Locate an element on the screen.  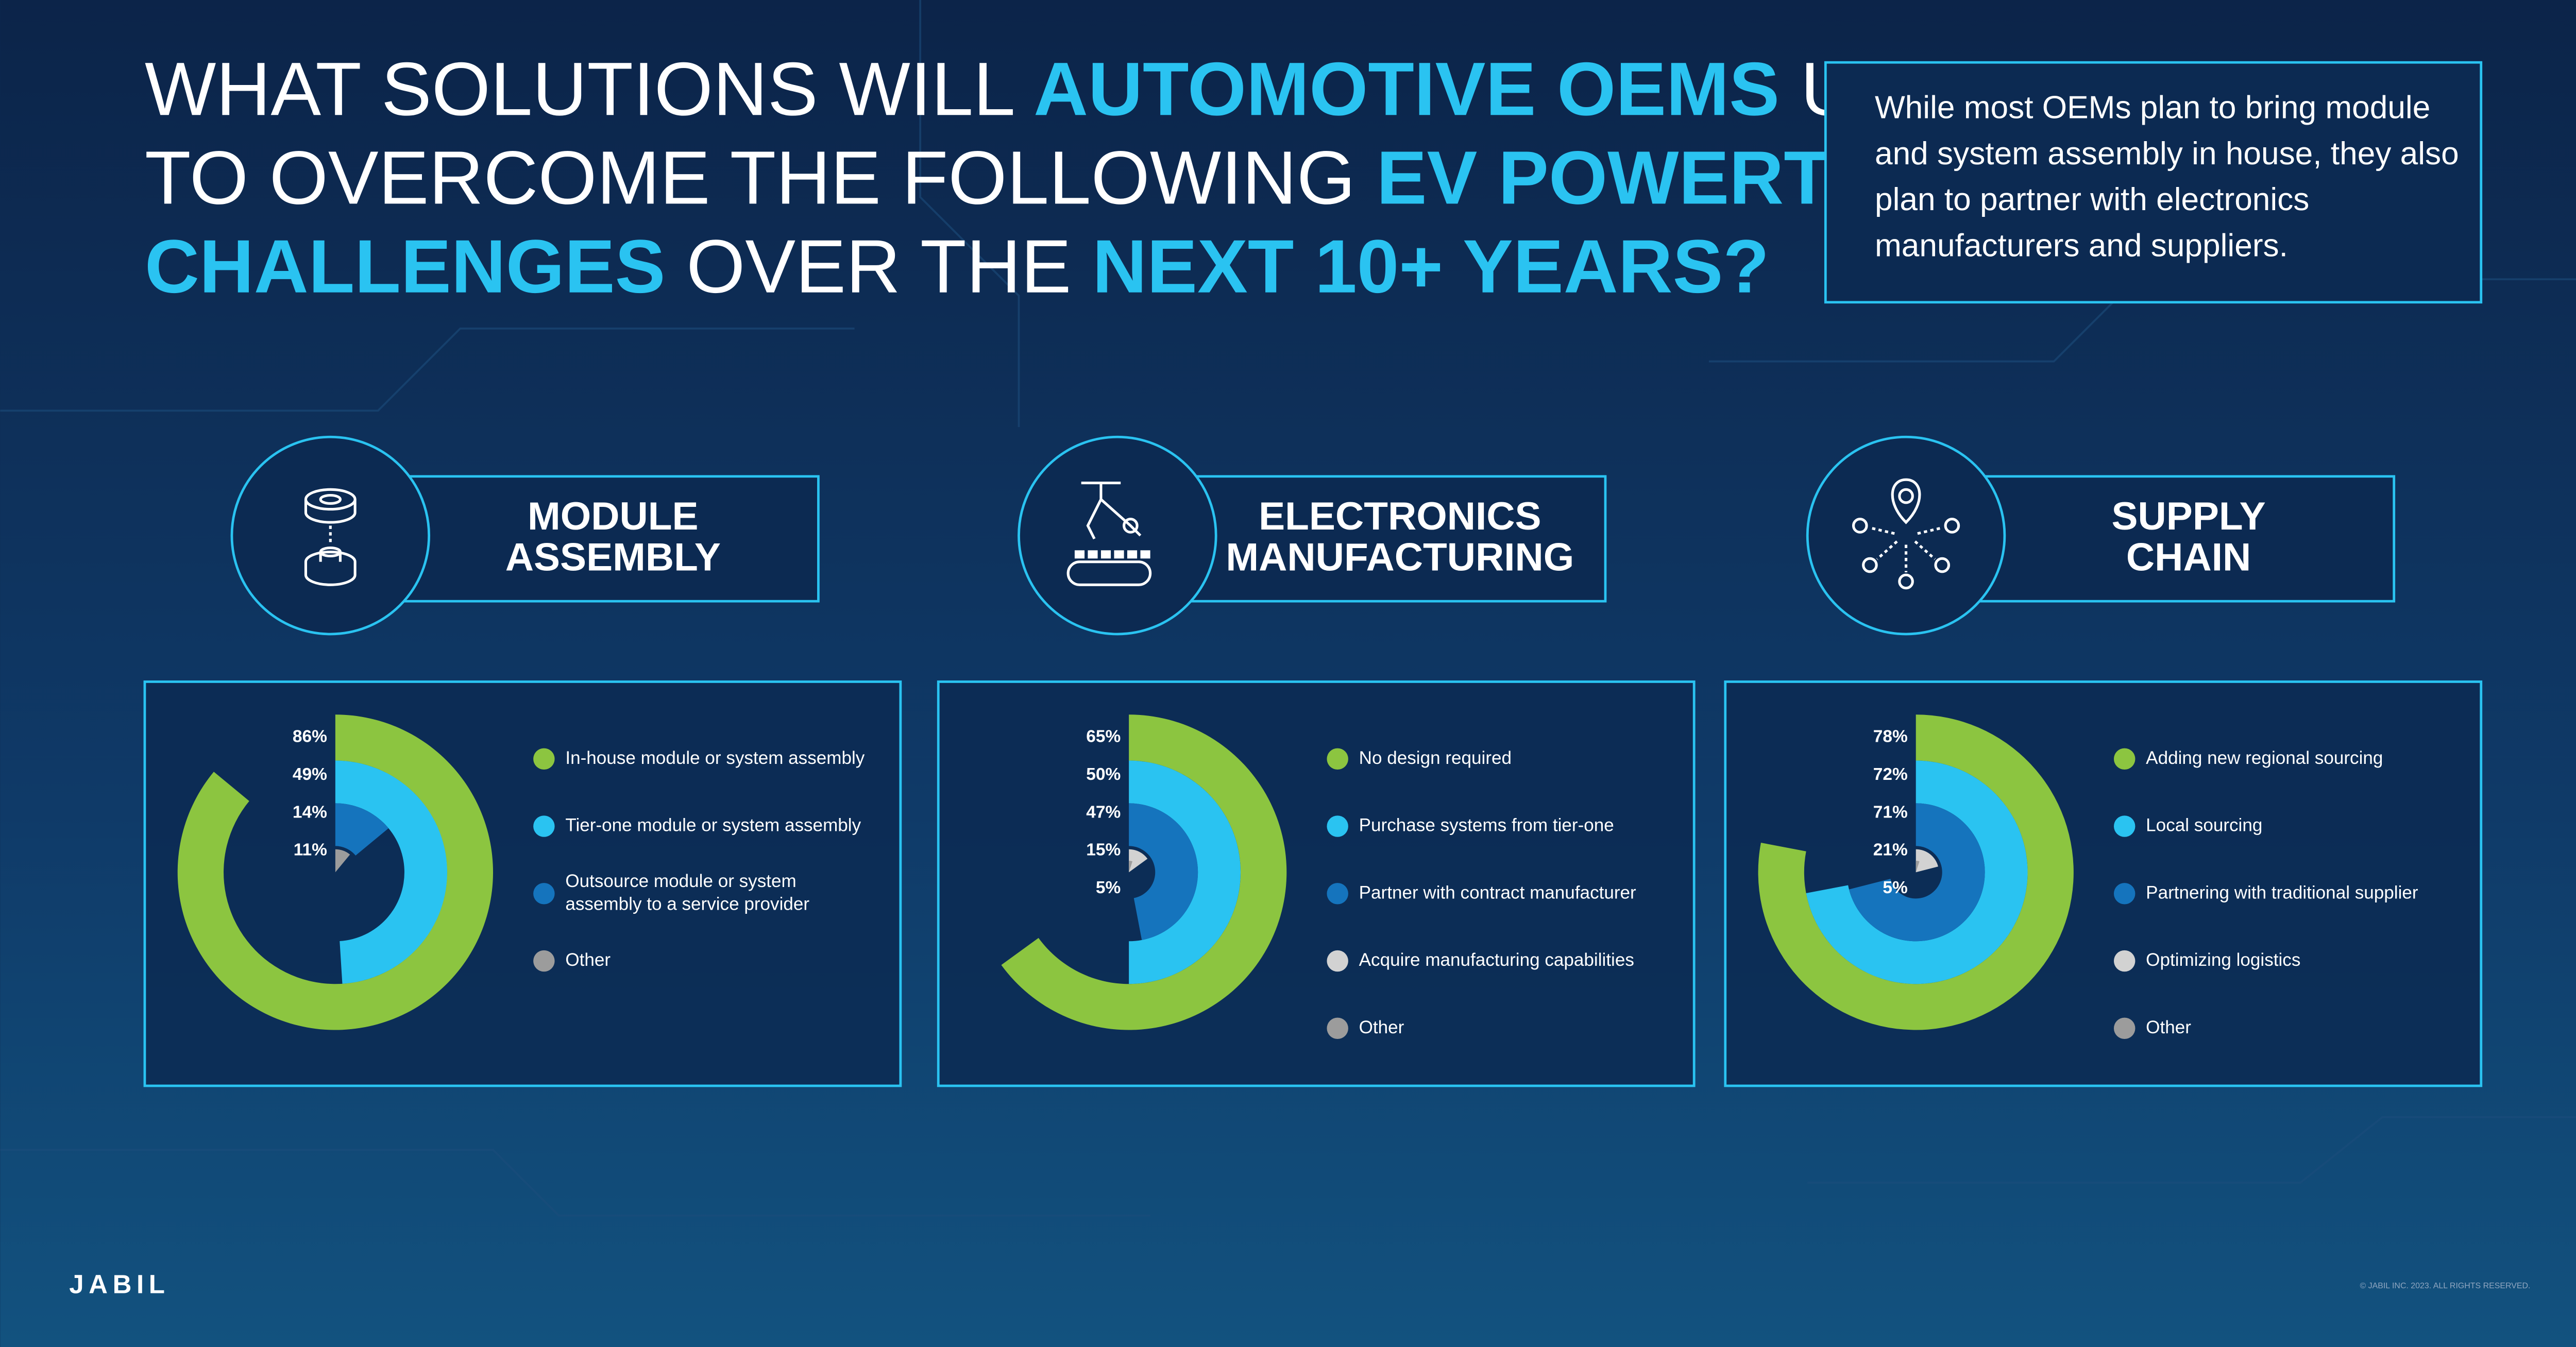
value-label: 50% is located at coordinates (1103, 774).